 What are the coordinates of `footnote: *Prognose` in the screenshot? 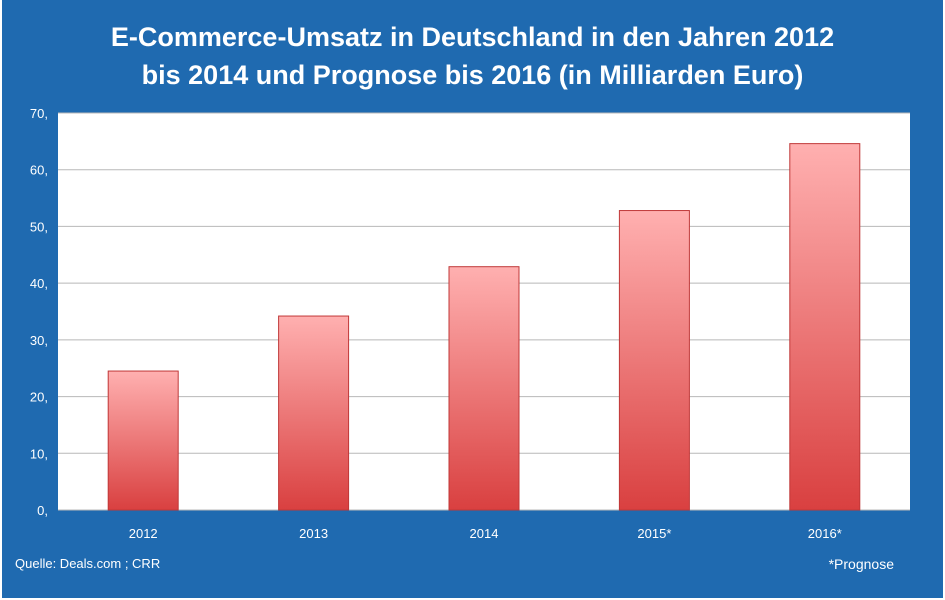 It's located at (861, 564).